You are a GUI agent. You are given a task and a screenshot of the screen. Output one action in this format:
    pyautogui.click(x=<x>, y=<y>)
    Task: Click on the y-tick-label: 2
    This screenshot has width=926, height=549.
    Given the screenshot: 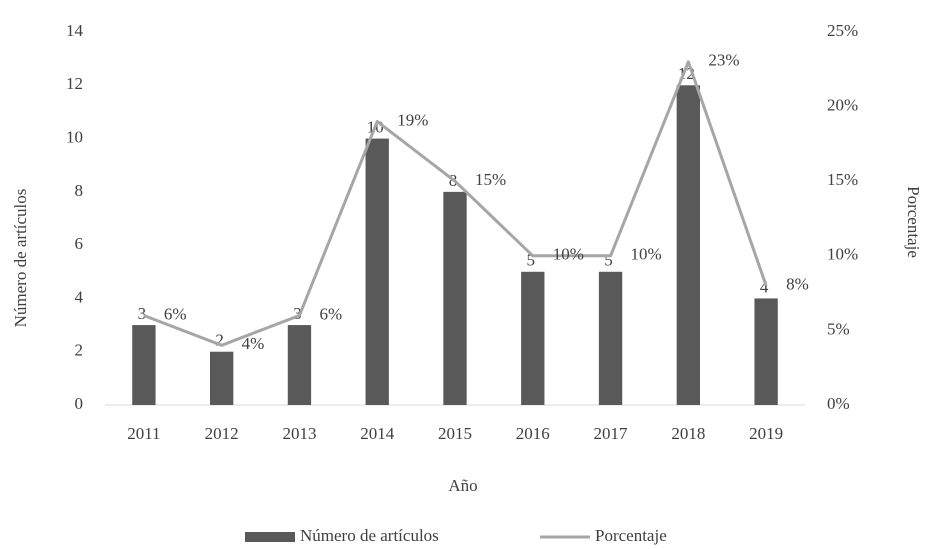 What is the action you would take?
    pyautogui.click(x=79, y=350)
    